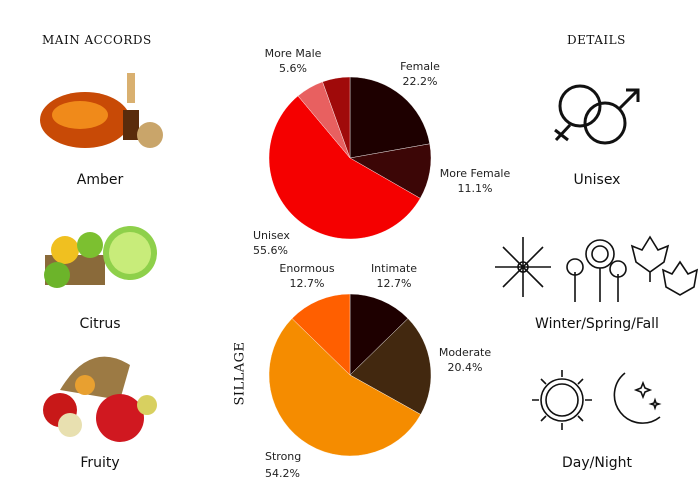 This screenshot has height=500, width=700. Describe the element at coordinates (271, 243) in the screenshot. I see `gender-label-unisex: Unisex 55.6%` at that location.